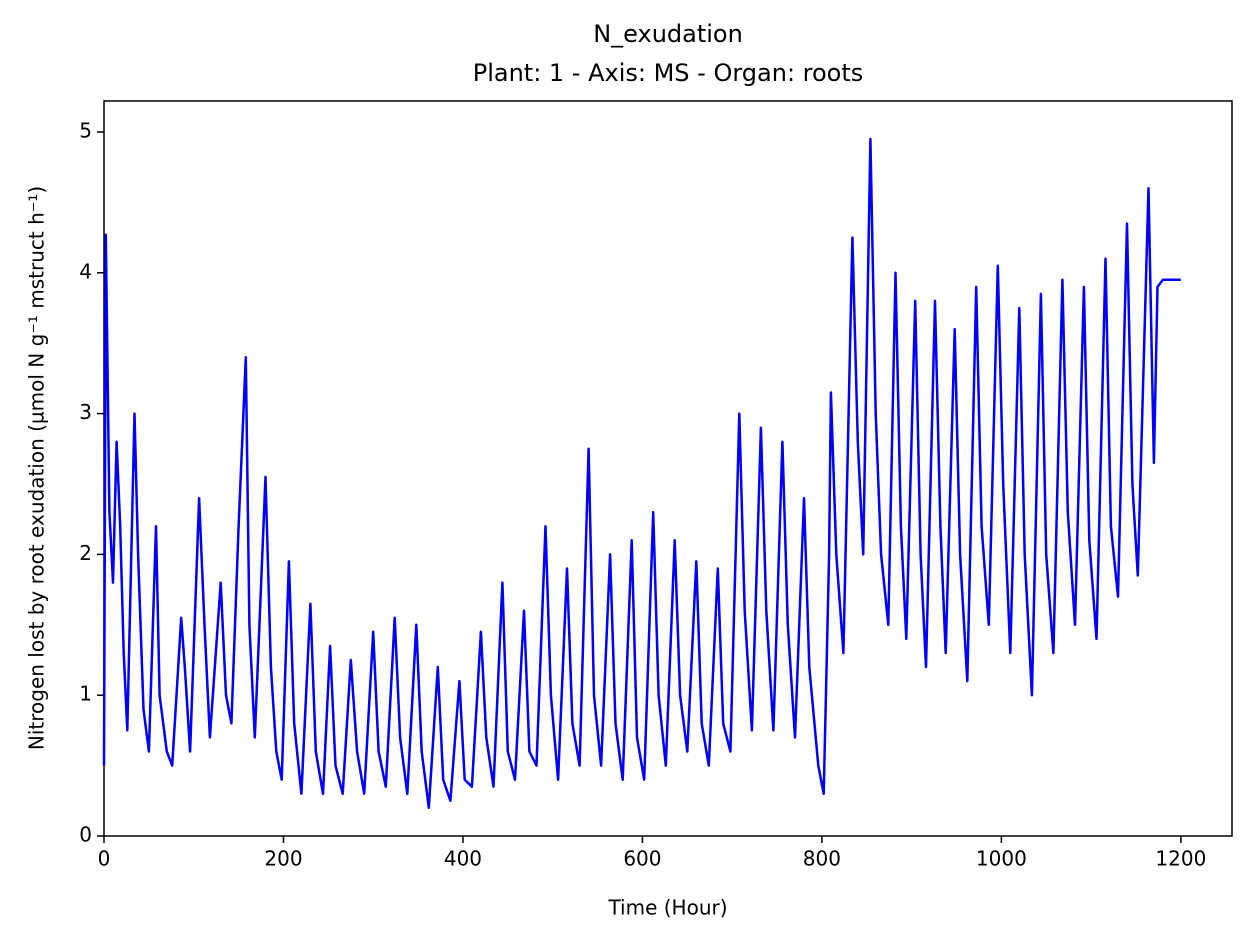 Image resolution: width=1252 pixels, height=943 pixels. I want to click on x-axis-label: Time (Hour), so click(667, 908).